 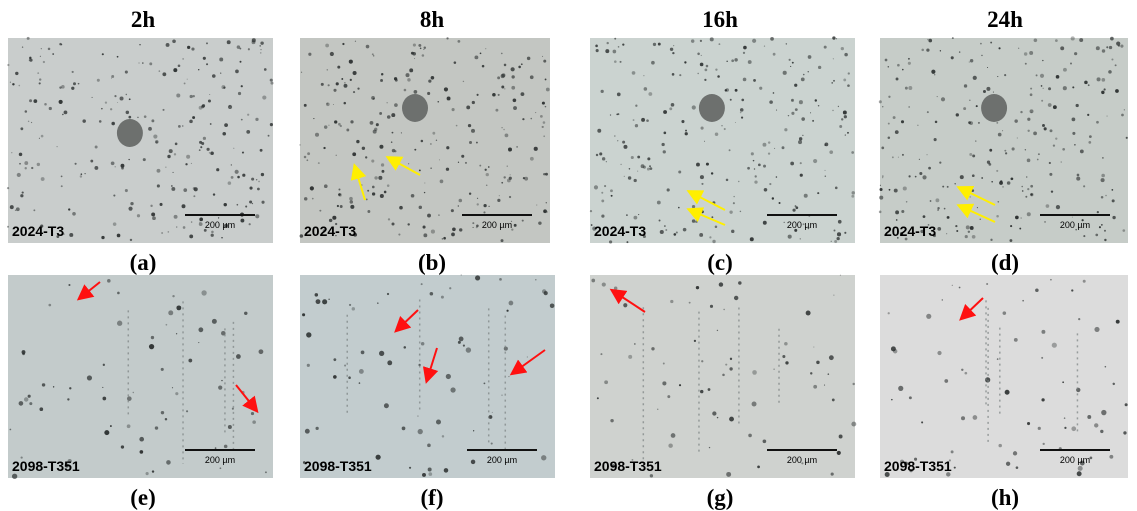 What do you see at coordinates (143, 262) in the screenshot?
I see `panel-caption: (a)` at bounding box center [143, 262].